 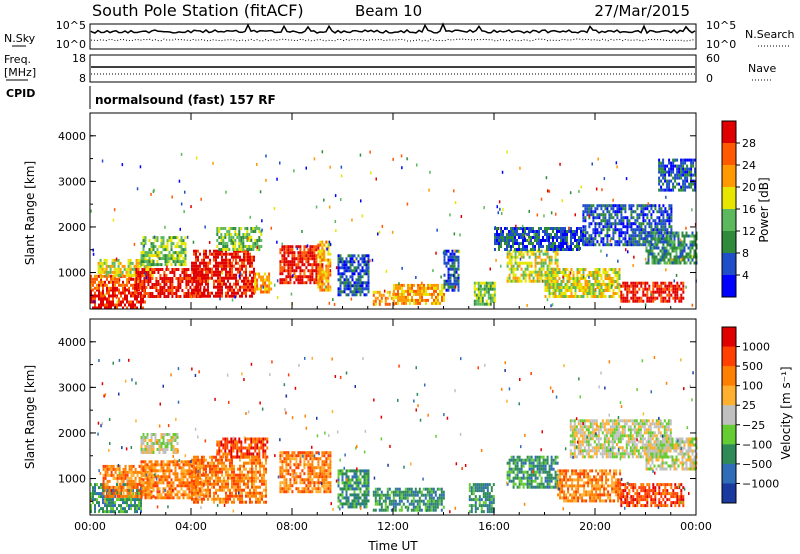 I want to click on noise-right-tick-bottom: 10^0, so click(x=721, y=44).